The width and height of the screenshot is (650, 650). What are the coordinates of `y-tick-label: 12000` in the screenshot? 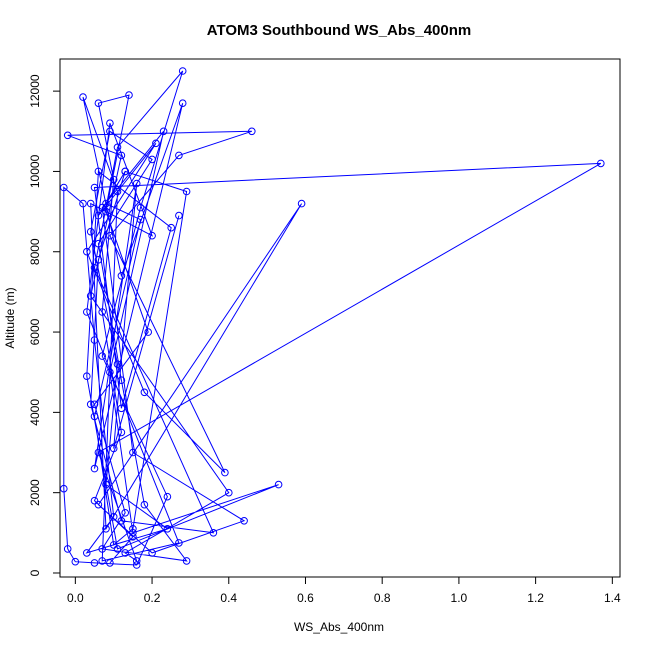 It's located at (35, 91).